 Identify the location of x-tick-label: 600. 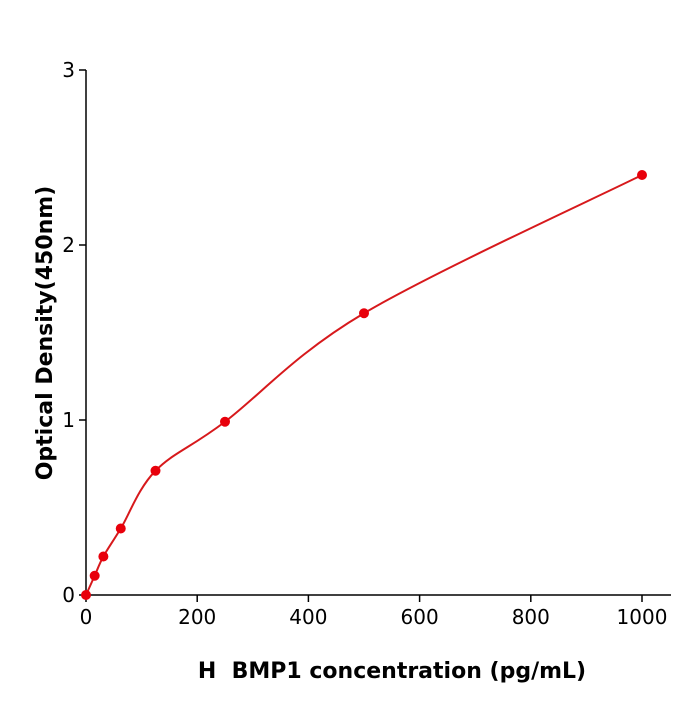
(420, 617).